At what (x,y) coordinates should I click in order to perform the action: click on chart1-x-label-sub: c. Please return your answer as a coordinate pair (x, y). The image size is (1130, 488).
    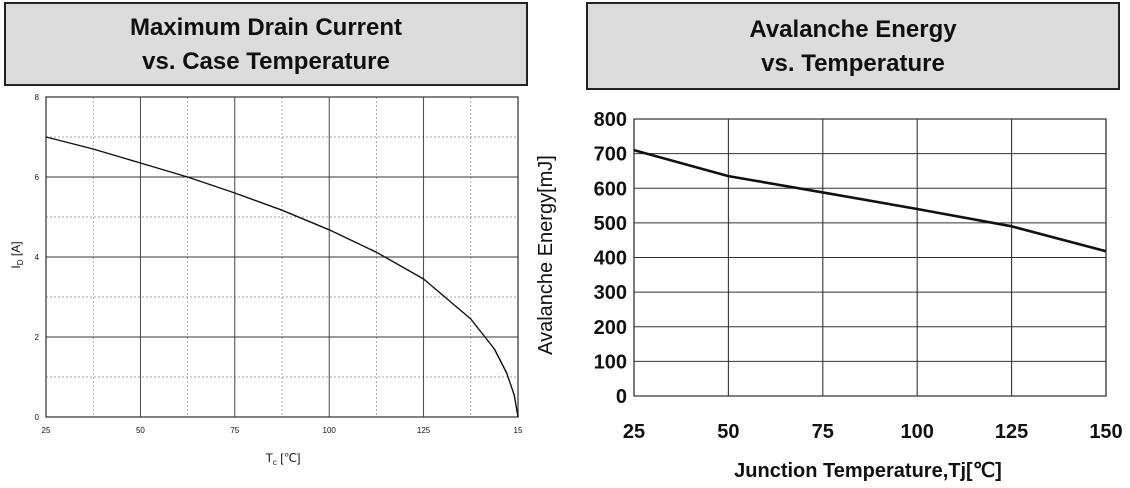
    Looking at the image, I should click on (275, 462).